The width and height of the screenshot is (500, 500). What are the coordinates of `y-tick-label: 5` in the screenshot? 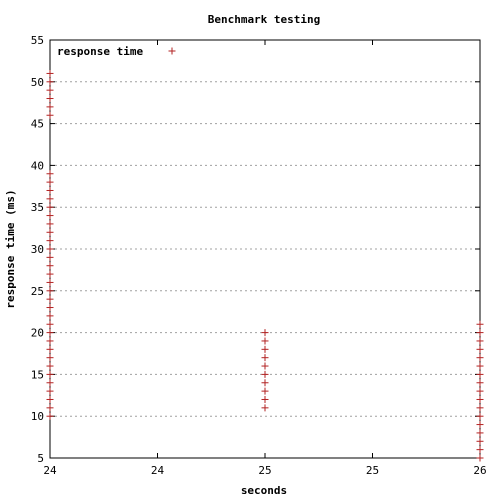 It's located at (40, 458).